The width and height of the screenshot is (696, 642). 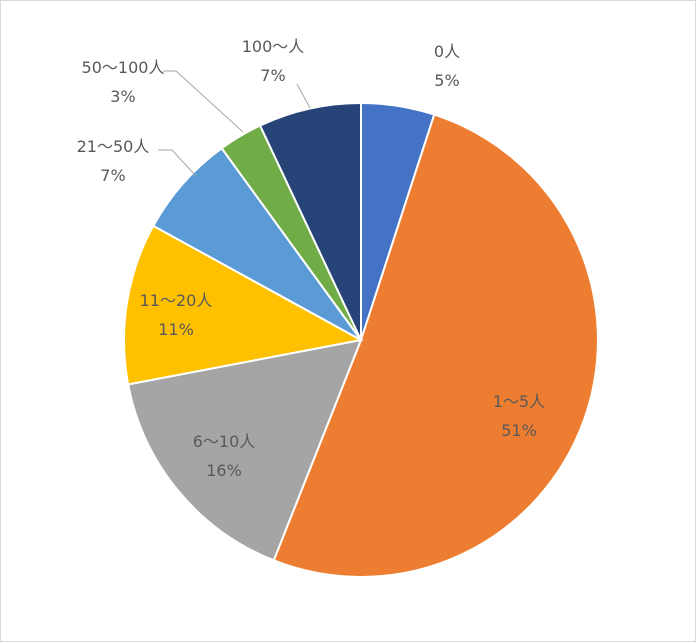 I want to click on slice-category-label: 6〜10人, so click(x=224, y=441).